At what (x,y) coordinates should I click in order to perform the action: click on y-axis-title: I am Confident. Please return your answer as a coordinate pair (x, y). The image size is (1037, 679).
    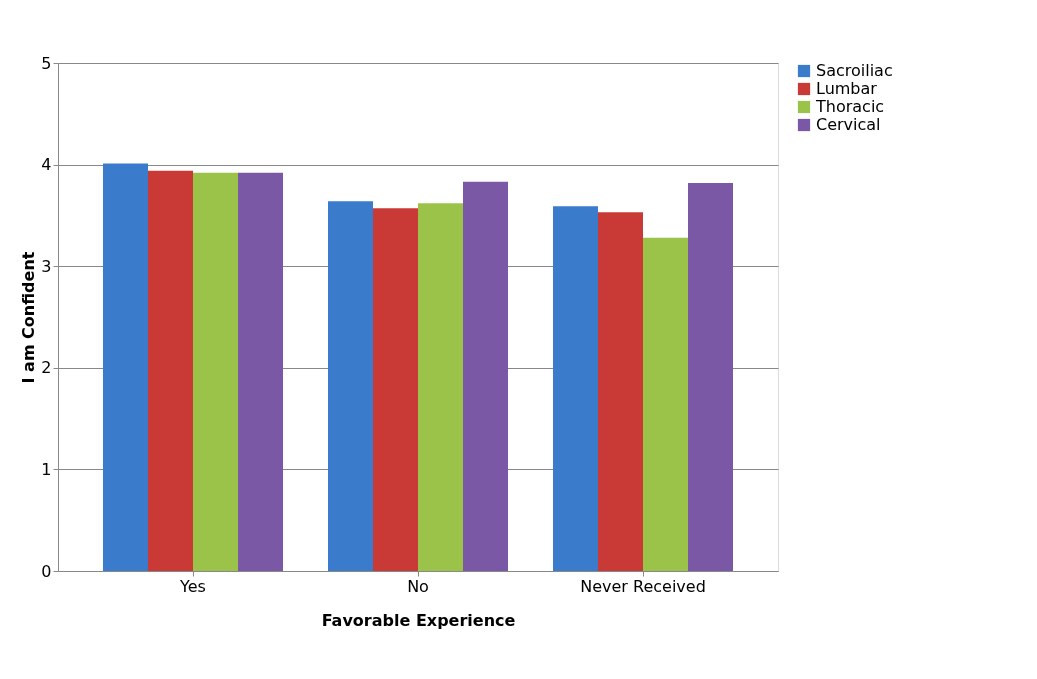
    Looking at the image, I should click on (29, 317).